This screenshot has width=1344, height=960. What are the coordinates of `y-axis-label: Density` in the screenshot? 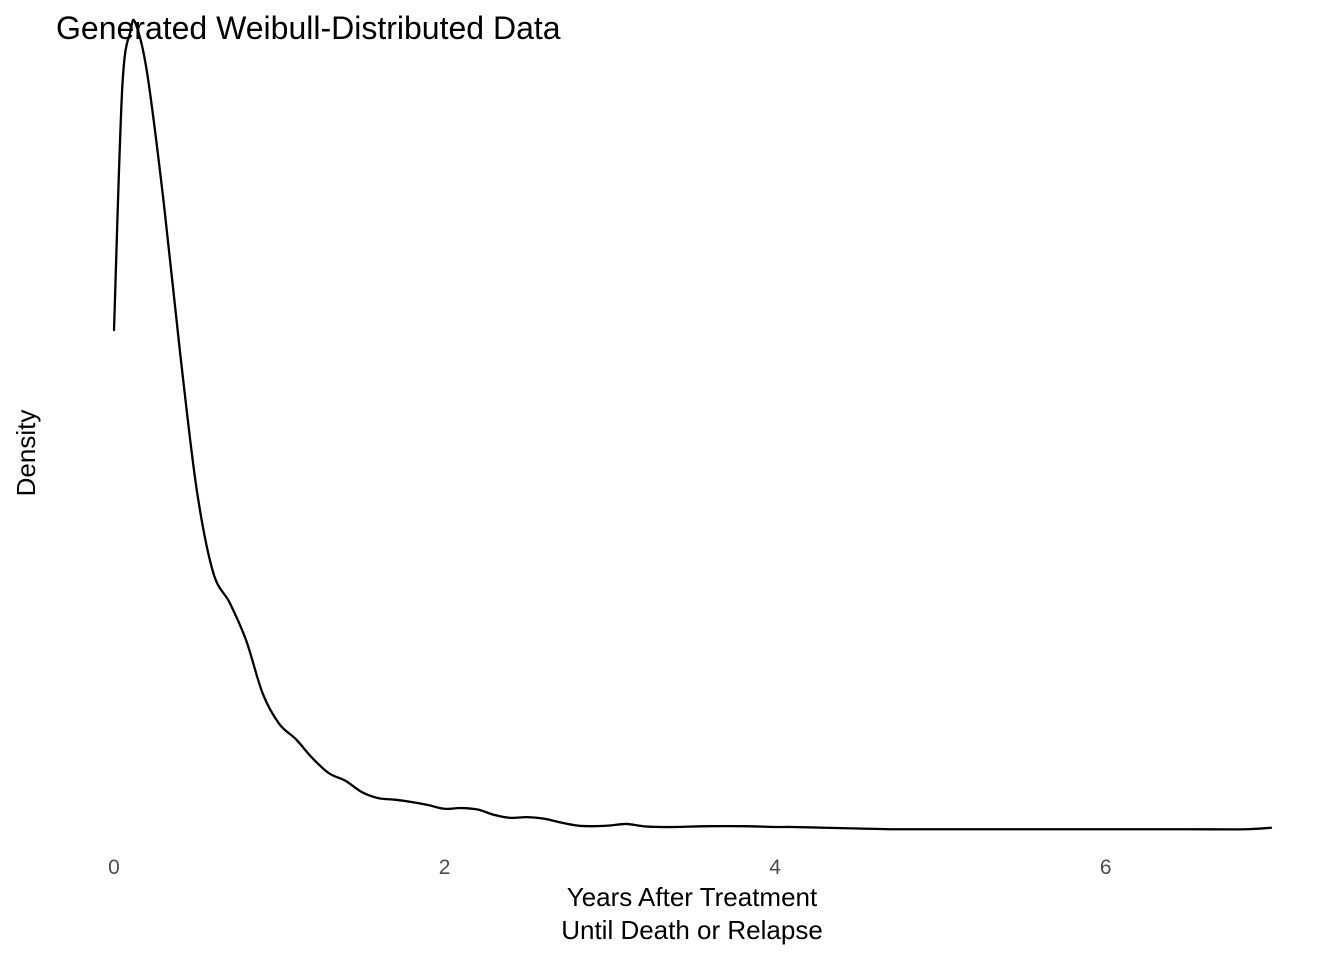 It's located at (26, 453).